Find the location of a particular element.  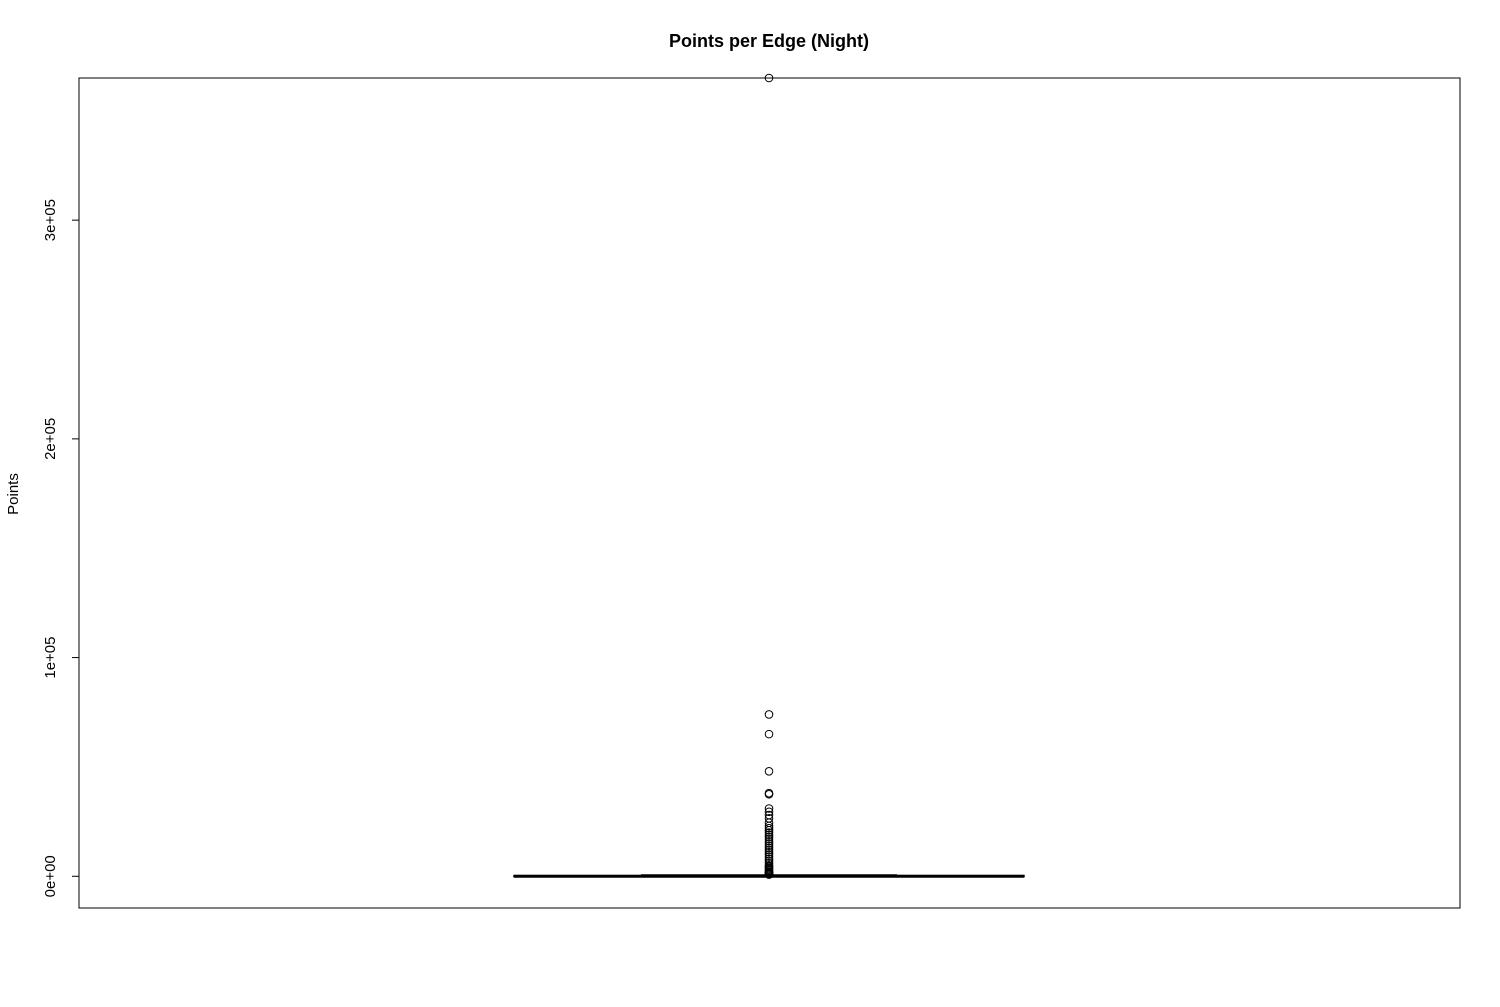

chart-title: Points per Edge (Night) is located at coordinates (769, 41).